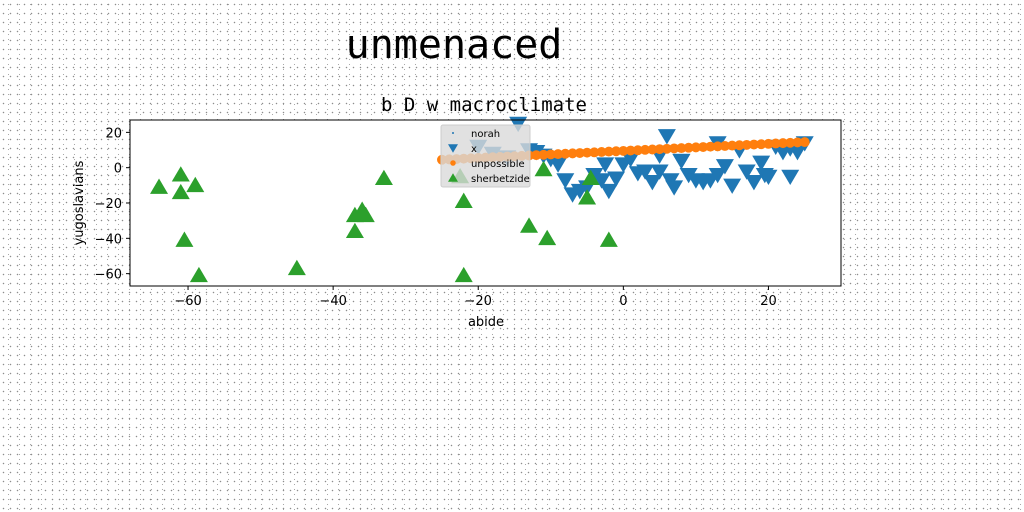  What do you see at coordinates (478, 301) in the screenshot?
I see `x-tick-label: −20` at bounding box center [478, 301].